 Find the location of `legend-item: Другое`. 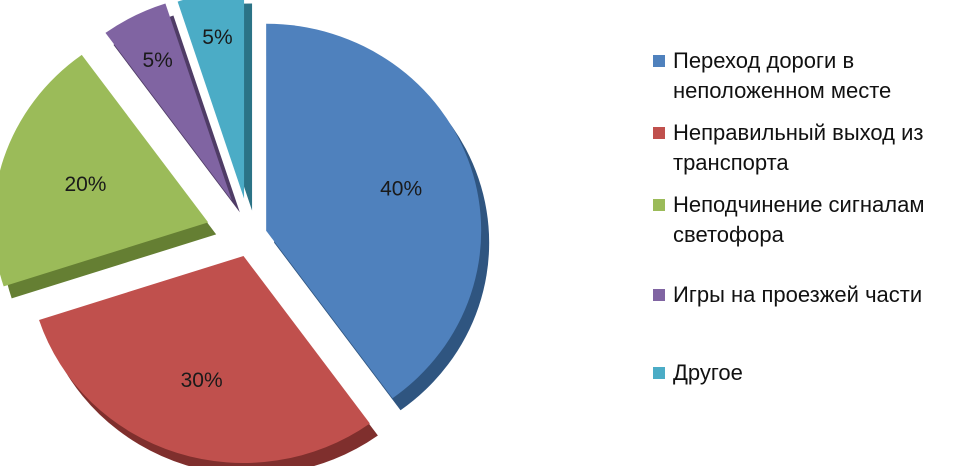

legend-item: Другое is located at coordinates (810, 373).